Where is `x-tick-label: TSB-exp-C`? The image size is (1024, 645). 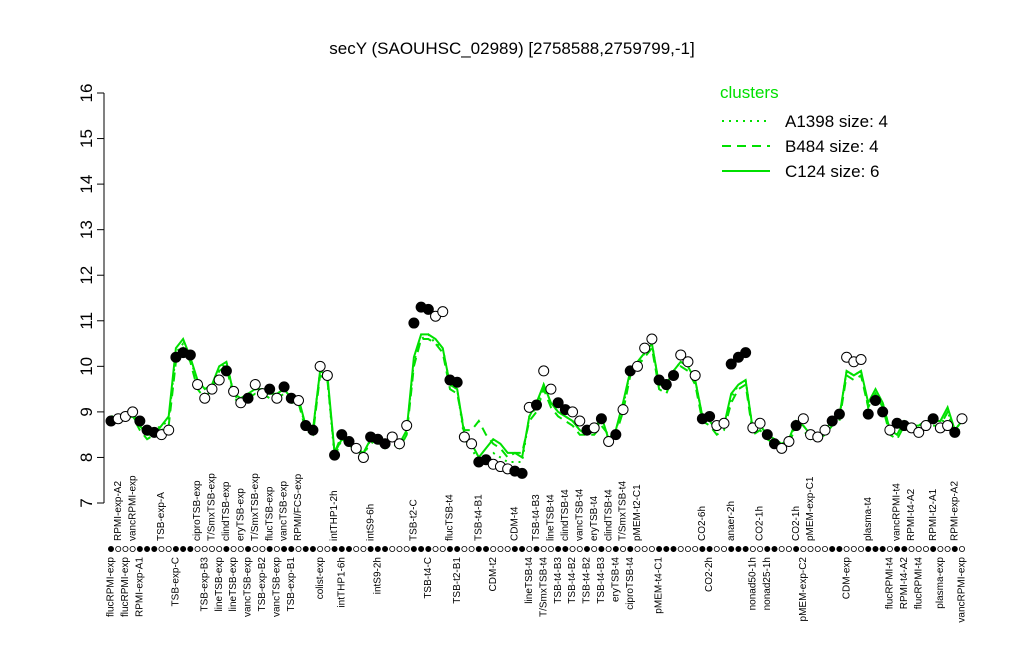 x-tick-label: TSB-exp-C is located at coordinates (176, 581).